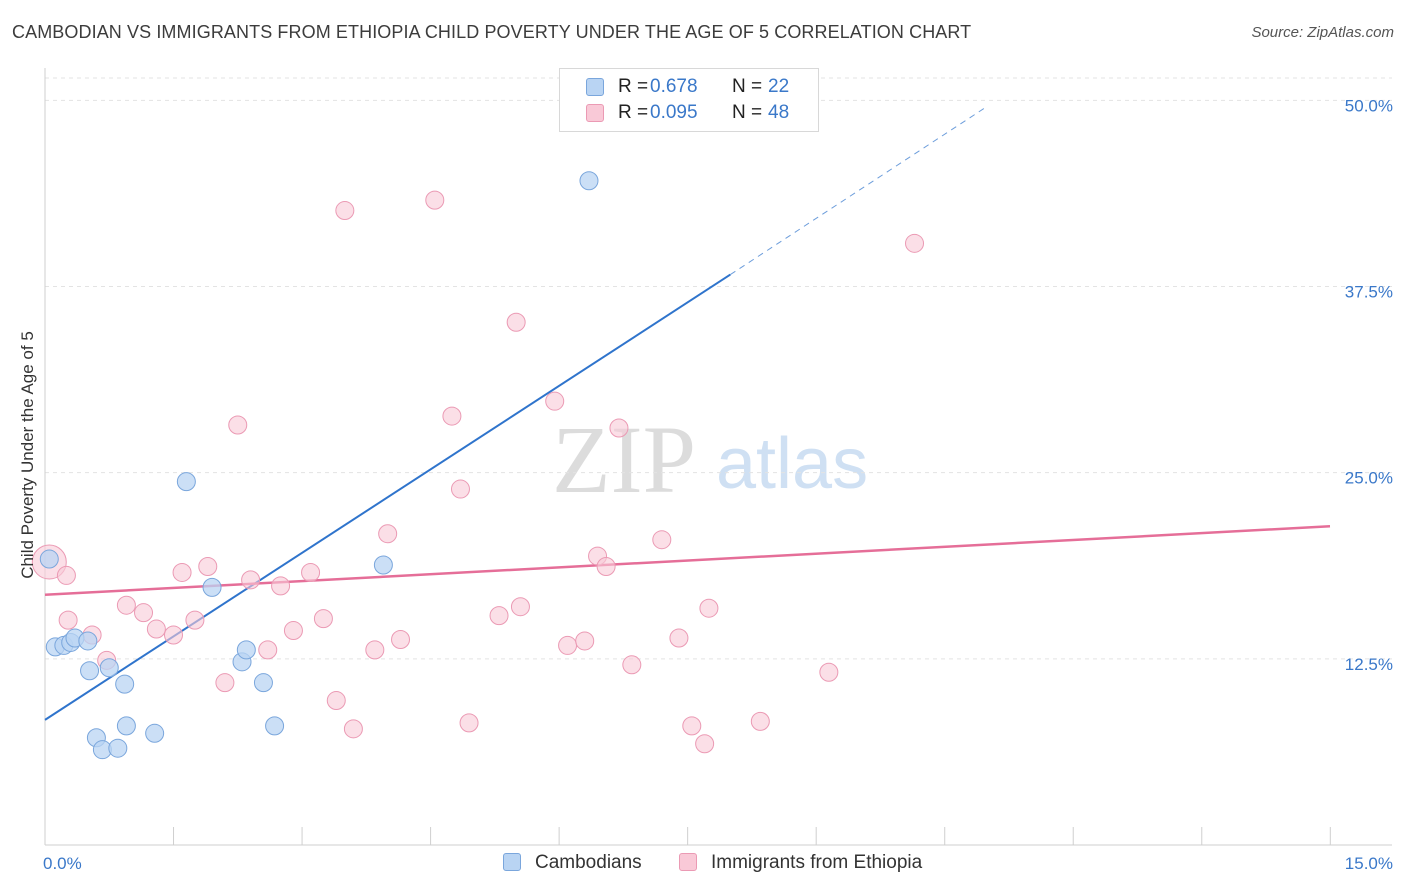 This screenshot has height=892, width=1406. Describe the element at coordinates (817, 862) in the screenshot. I see `bottom-legend-label: Immigrants from Ethiopia` at that location.